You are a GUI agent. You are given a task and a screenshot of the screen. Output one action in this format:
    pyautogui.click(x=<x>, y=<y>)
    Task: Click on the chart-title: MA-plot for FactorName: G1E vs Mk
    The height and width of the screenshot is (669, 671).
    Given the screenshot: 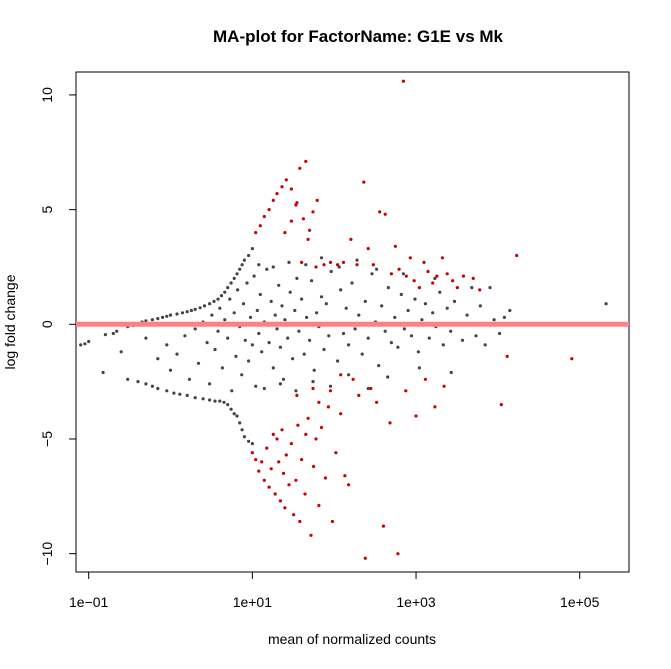 What is the action you would take?
    pyautogui.click(x=358, y=36)
    